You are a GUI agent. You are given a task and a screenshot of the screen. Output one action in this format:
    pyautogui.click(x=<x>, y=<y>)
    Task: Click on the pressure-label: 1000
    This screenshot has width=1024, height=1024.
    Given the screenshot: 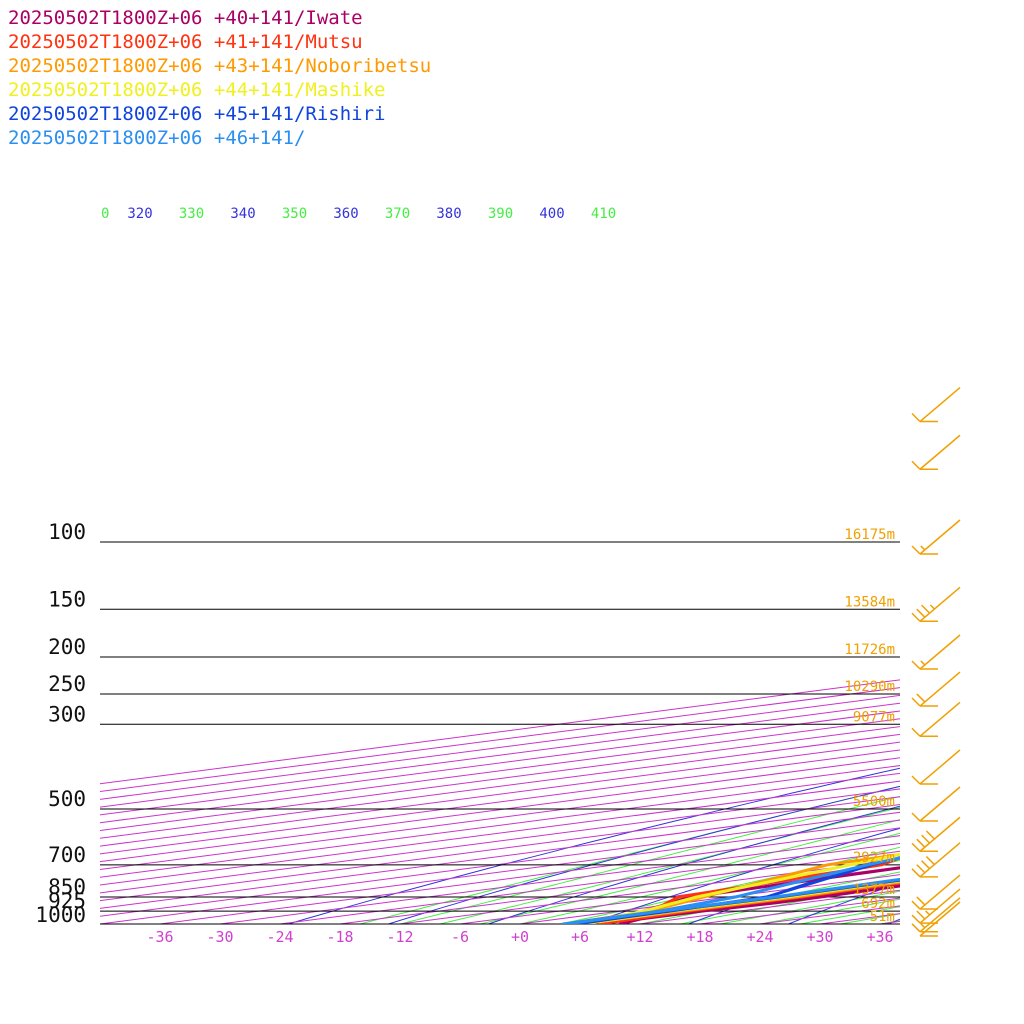 What is the action you would take?
    pyautogui.click(x=60, y=915)
    